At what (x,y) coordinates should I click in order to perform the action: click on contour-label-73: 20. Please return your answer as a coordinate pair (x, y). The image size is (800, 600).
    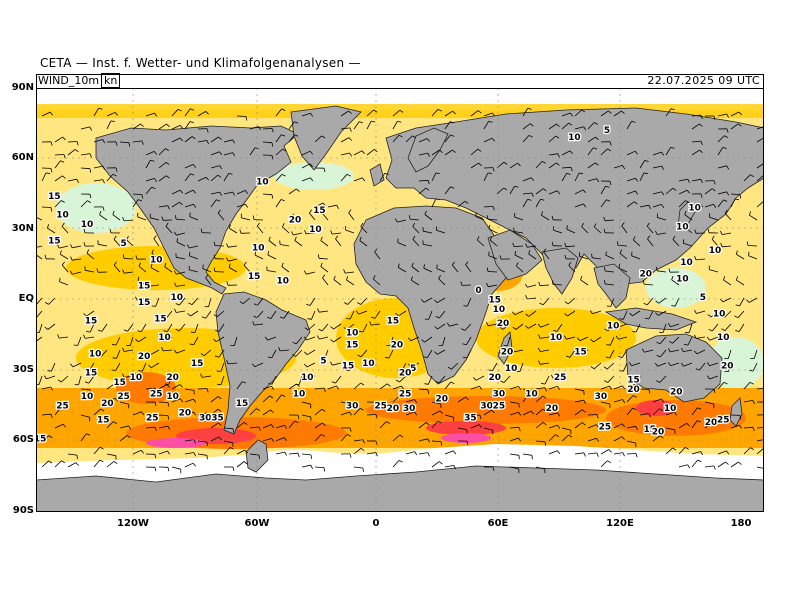
    Looking at the image, I should click on (658, 432).